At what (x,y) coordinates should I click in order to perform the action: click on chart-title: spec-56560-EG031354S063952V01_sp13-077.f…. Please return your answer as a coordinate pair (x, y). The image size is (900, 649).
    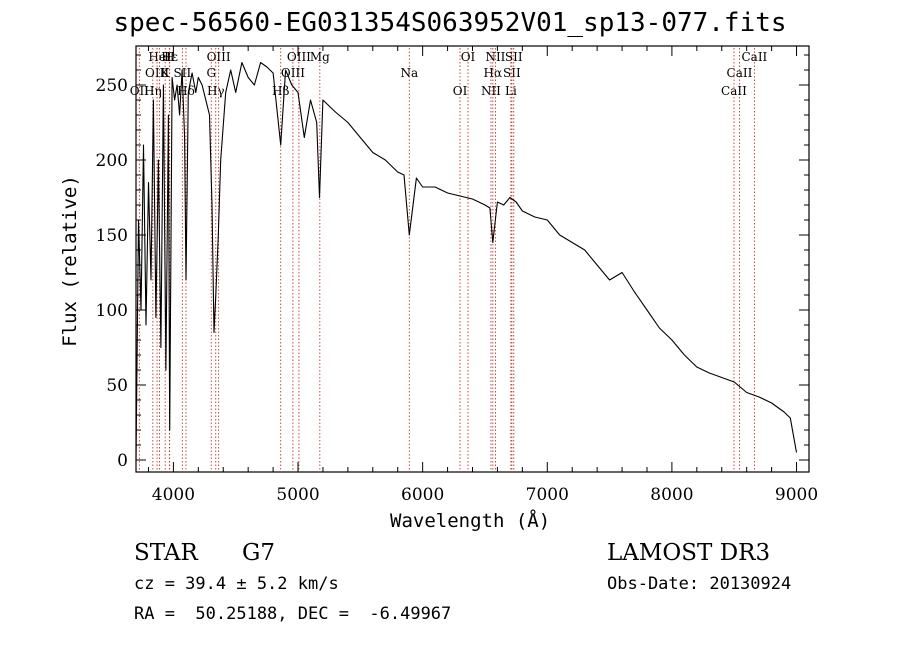
    Looking at the image, I should click on (450, 23).